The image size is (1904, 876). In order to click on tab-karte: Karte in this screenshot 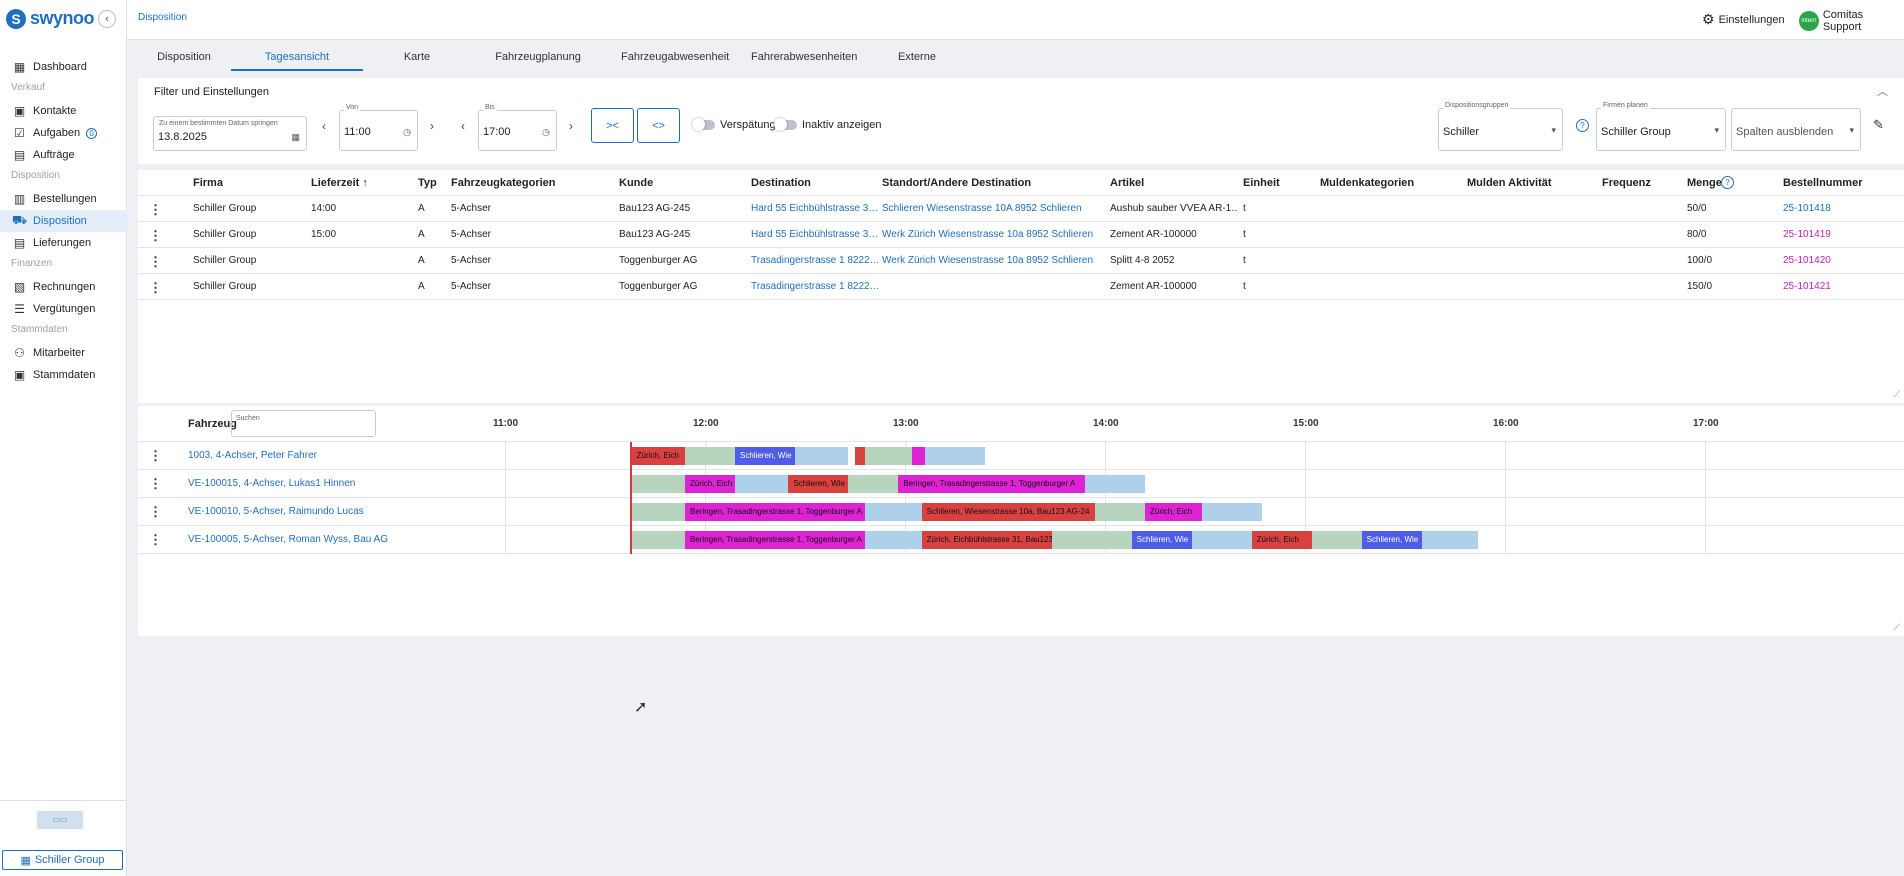, I will do `click(417, 57)`.